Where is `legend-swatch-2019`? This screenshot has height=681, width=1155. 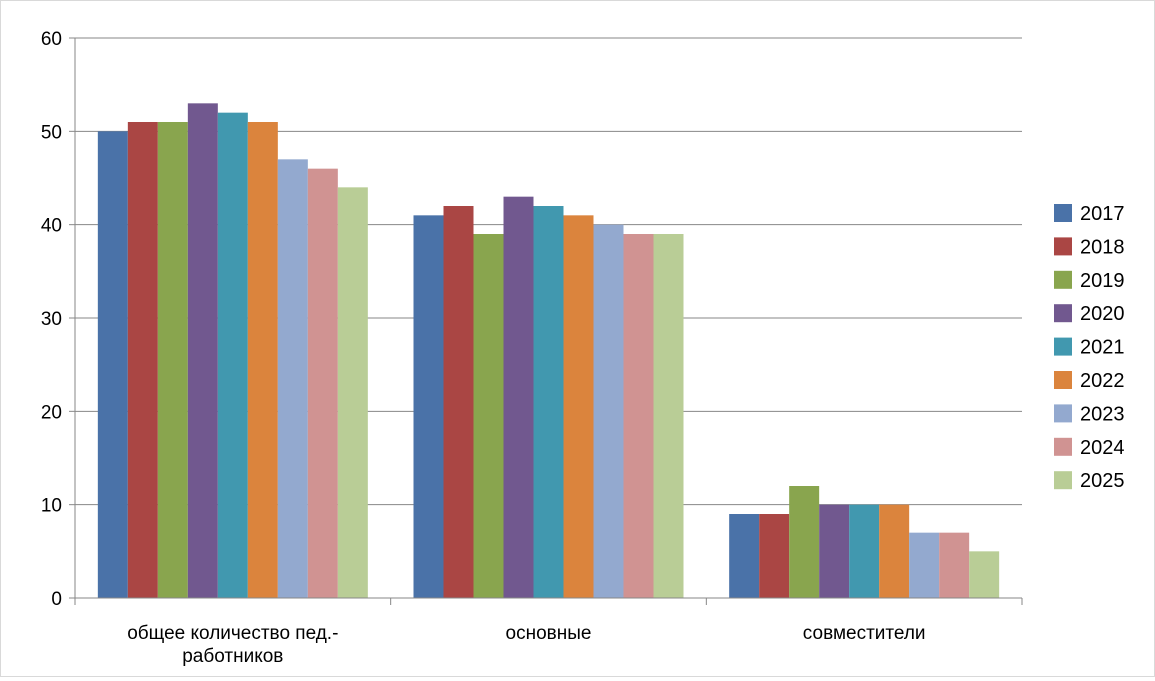
legend-swatch-2019 is located at coordinates (1063, 279).